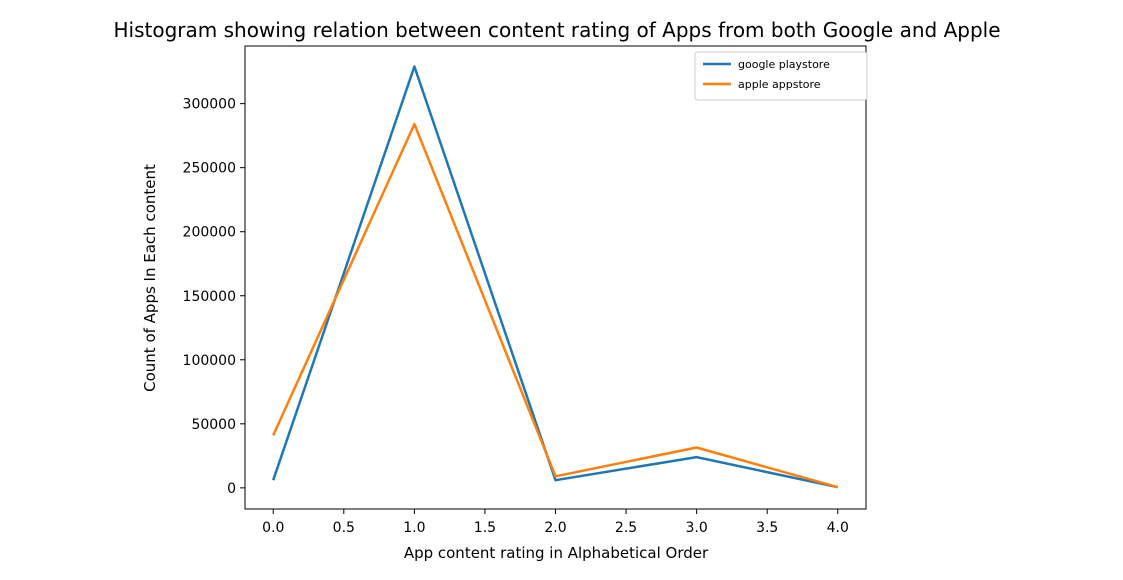 Image resolution: width=1123 pixels, height=580 pixels. I want to click on x-tick-label: 3.0, so click(697, 528).